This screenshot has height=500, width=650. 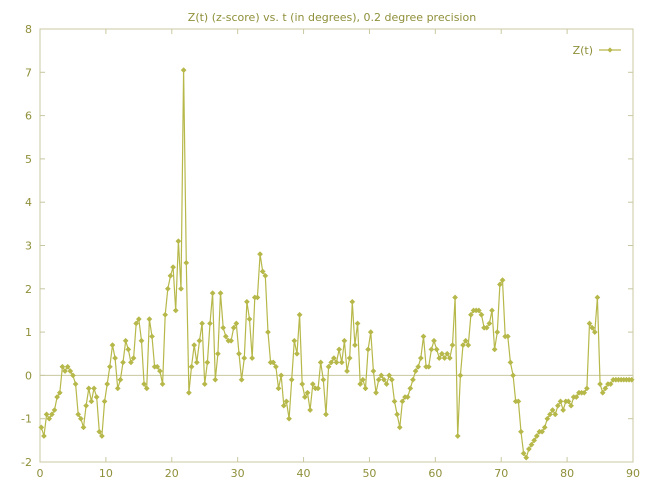 What do you see at coordinates (28, 29) in the screenshot?
I see `y-tick-label: 8` at bounding box center [28, 29].